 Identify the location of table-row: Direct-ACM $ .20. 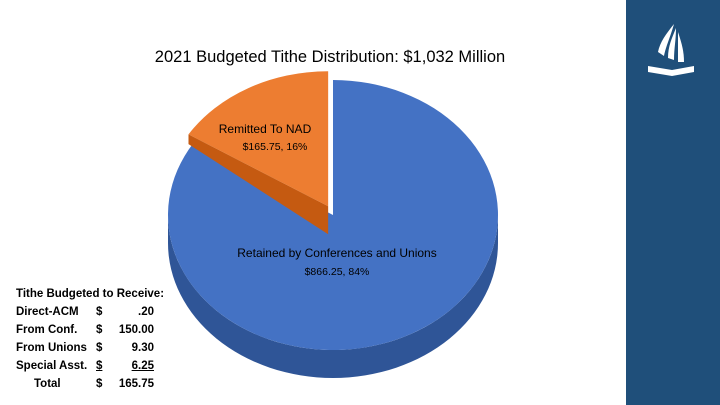
(90, 312).